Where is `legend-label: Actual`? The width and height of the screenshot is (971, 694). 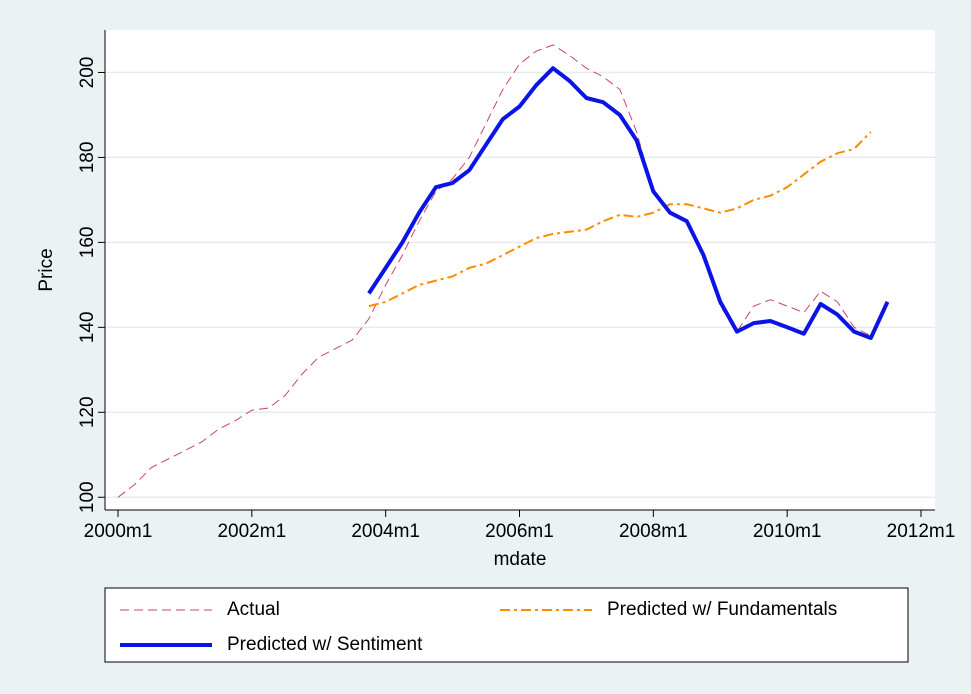 legend-label: Actual is located at coordinates (253, 609).